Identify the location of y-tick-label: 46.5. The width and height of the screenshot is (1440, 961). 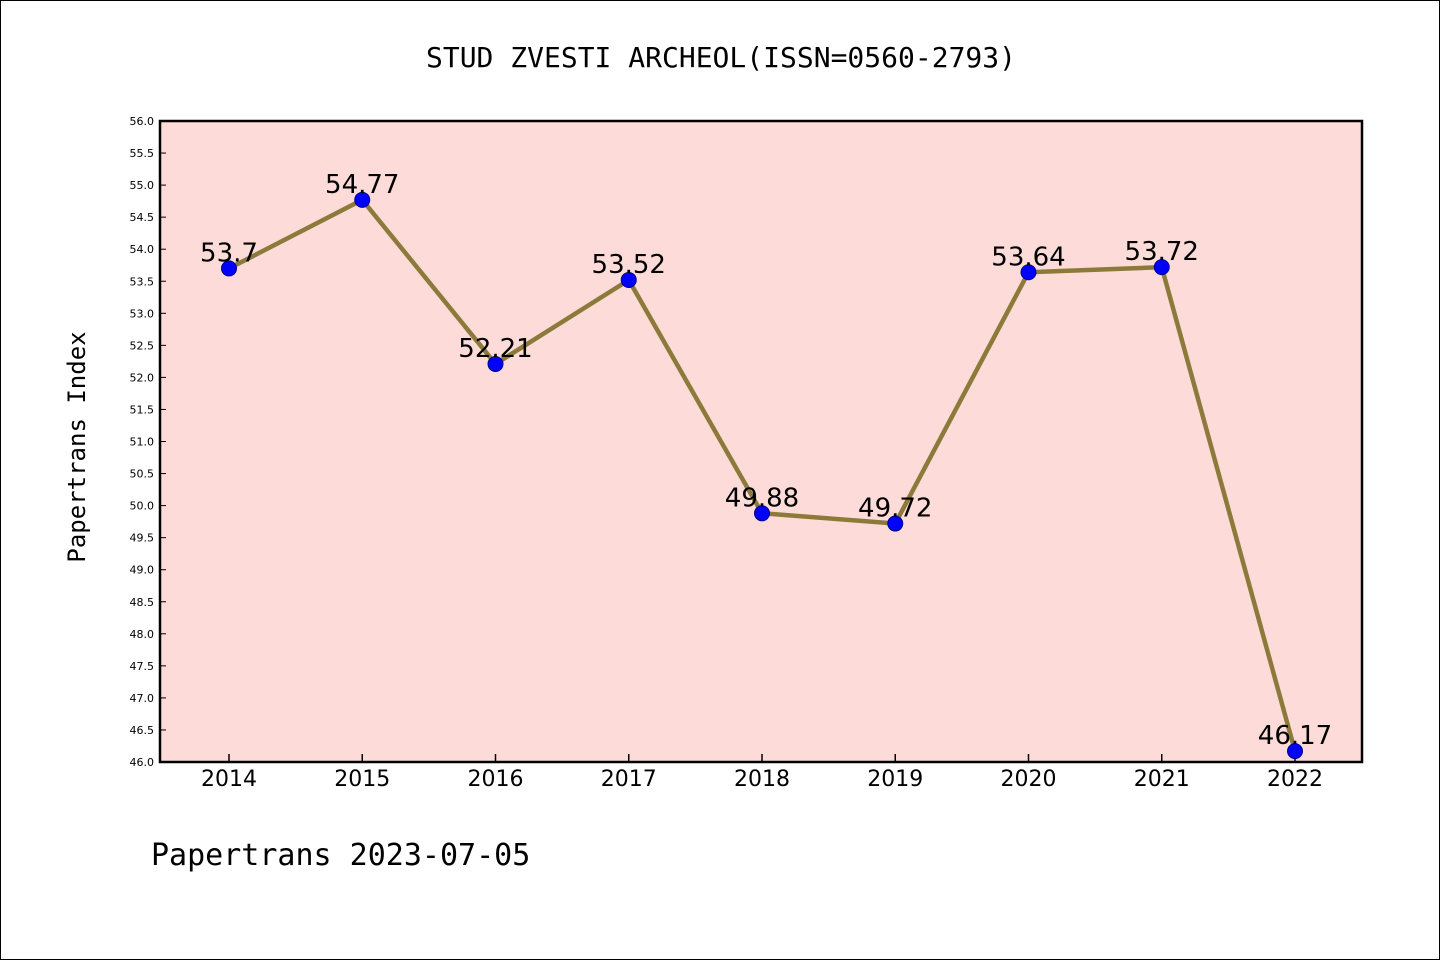
(142, 730).